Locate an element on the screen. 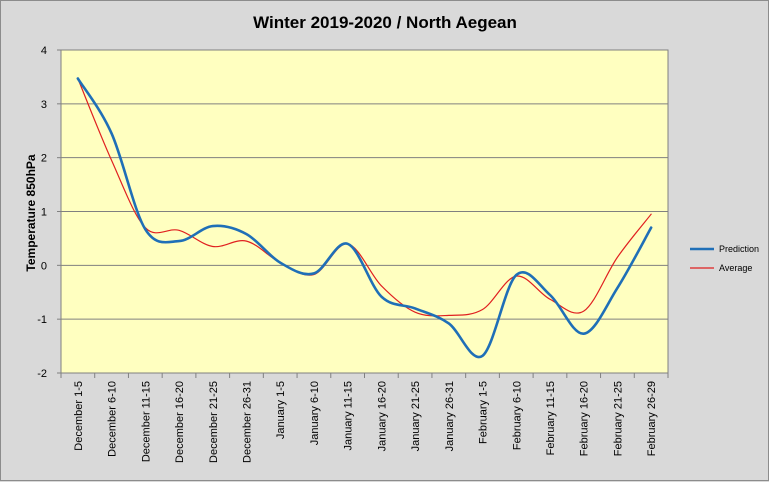  x-tick-label: January 11-15 is located at coordinates (349, 416).